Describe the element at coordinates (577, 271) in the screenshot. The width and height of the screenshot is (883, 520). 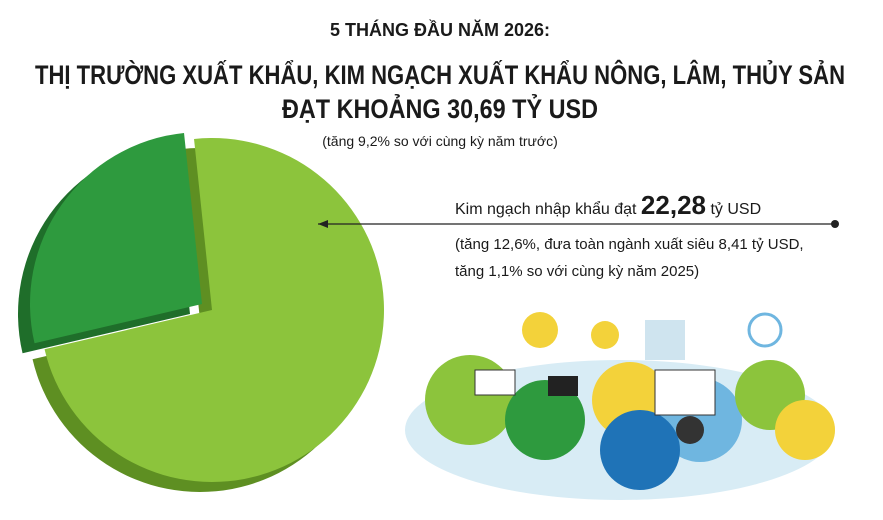
I see `annotation-line: tăng 1,1% so với cùng kỳ năm 2025)` at that location.